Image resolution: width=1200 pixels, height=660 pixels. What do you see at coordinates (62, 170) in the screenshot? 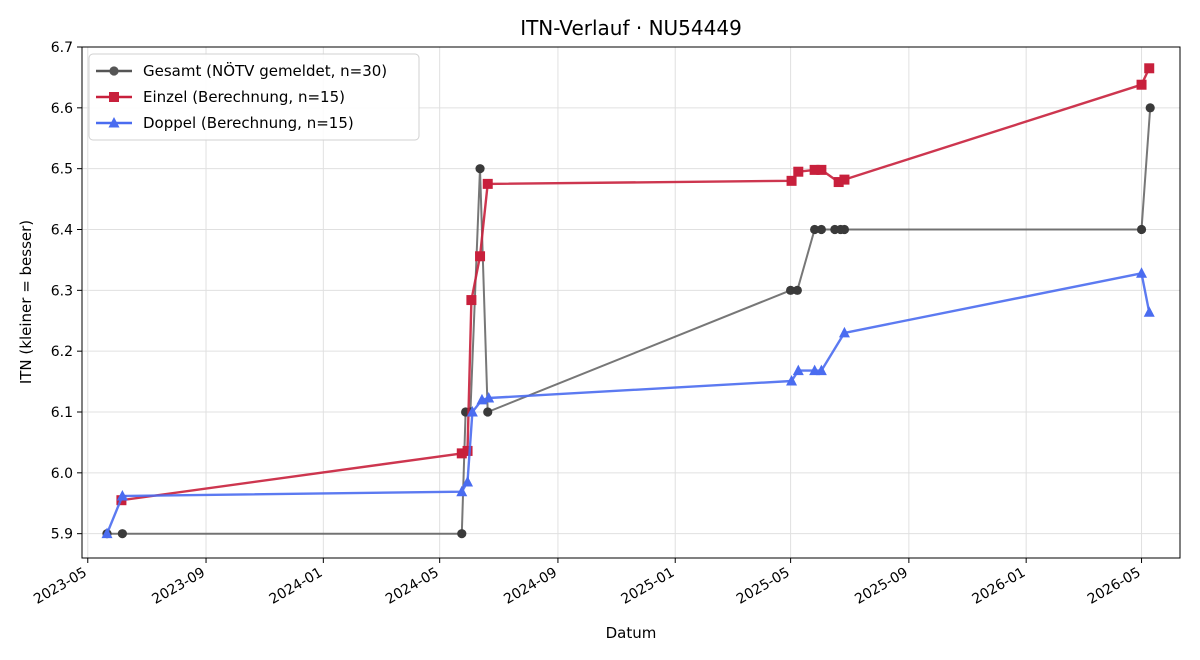
I see `y-tick-label: 6.5` at bounding box center [62, 170].